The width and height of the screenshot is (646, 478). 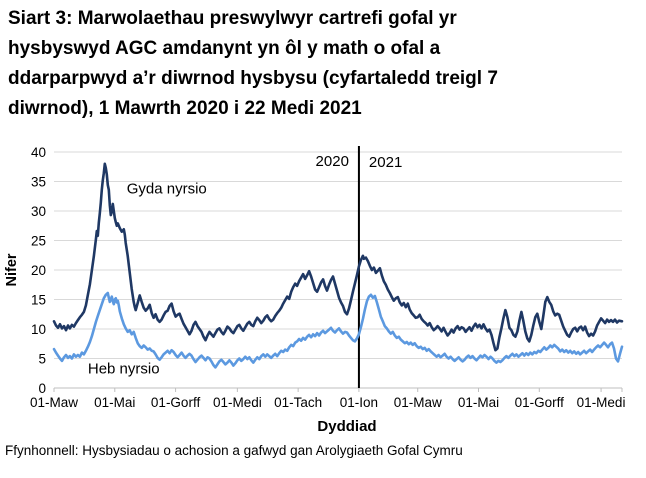 What do you see at coordinates (298, 402) in the screenshot?
I see `x-tick-label: 01-Tach` at bounding box center [298, 402].